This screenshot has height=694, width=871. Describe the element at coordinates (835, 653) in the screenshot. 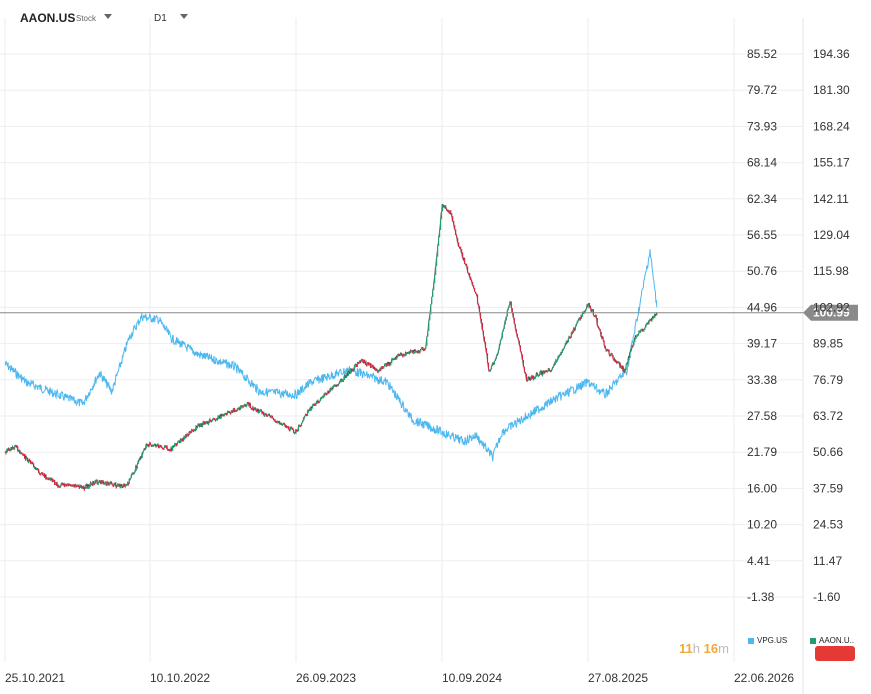

I see `alert-badge` at that location.